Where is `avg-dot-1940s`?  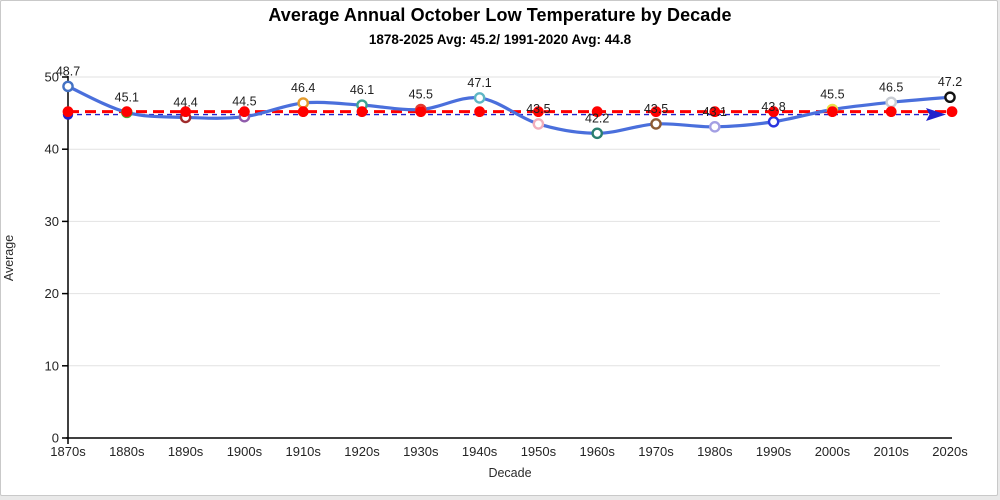 avg-dot-1940s is located at coordinates (479, 112).